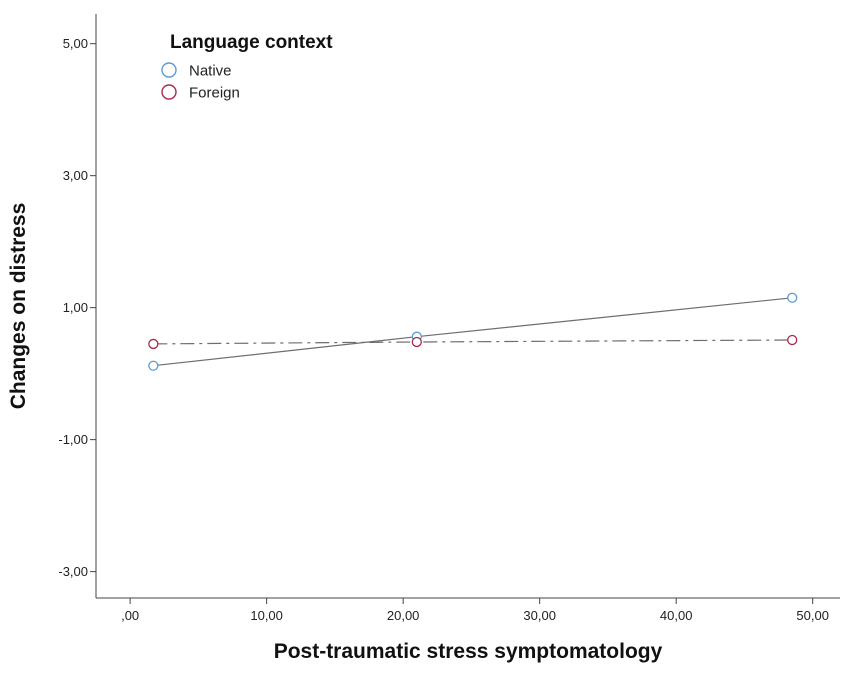  I want to click on x-tick-label: 50,00, so click(812, 615).